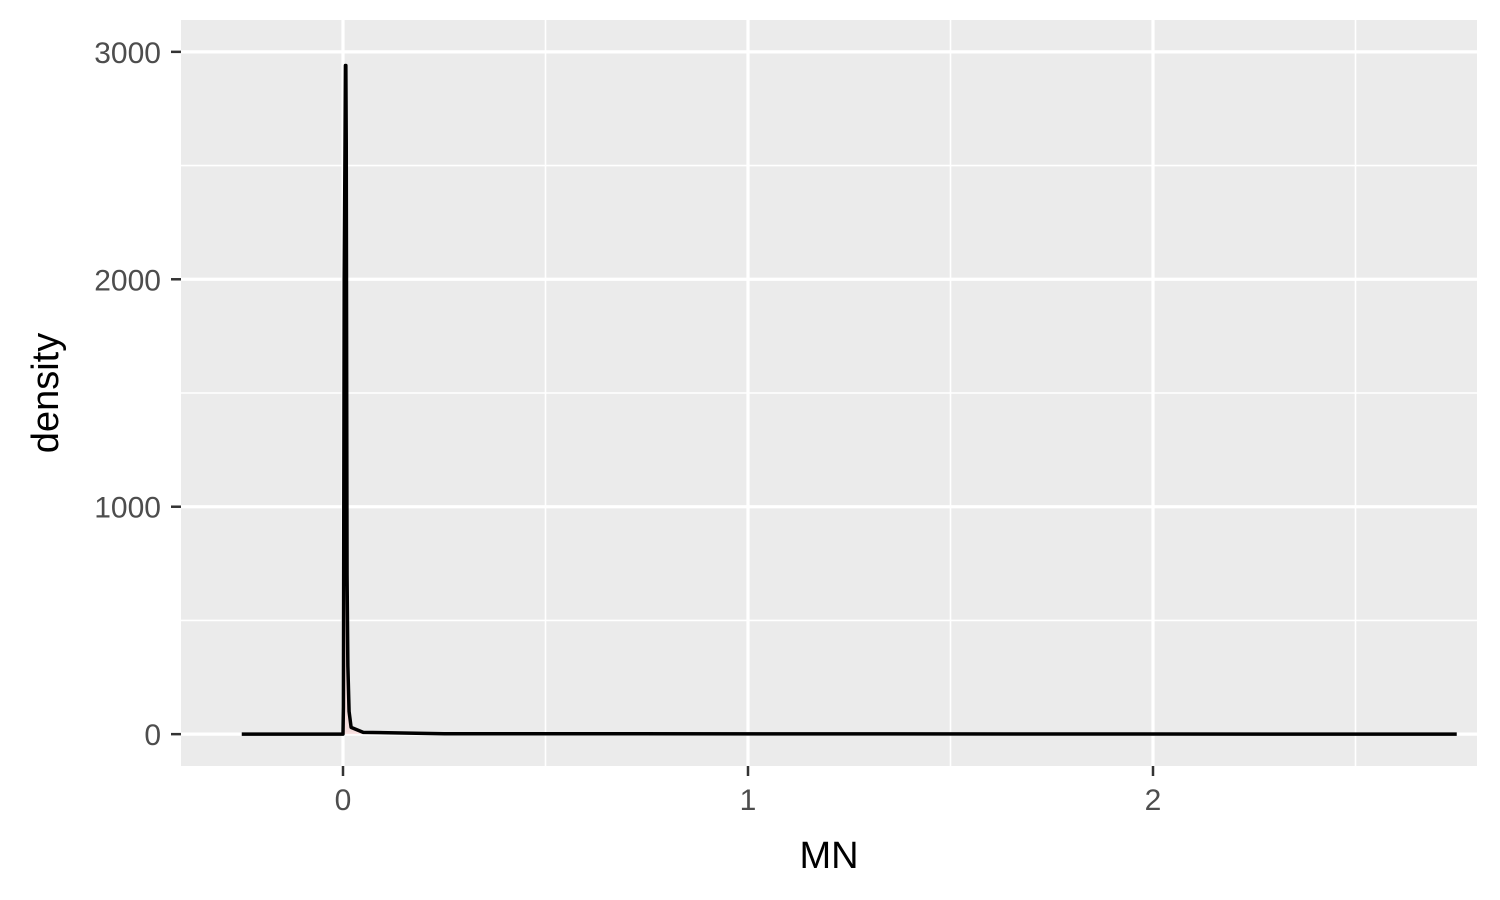  I want to click on y-tick-label: 1000, so click(127, 508).